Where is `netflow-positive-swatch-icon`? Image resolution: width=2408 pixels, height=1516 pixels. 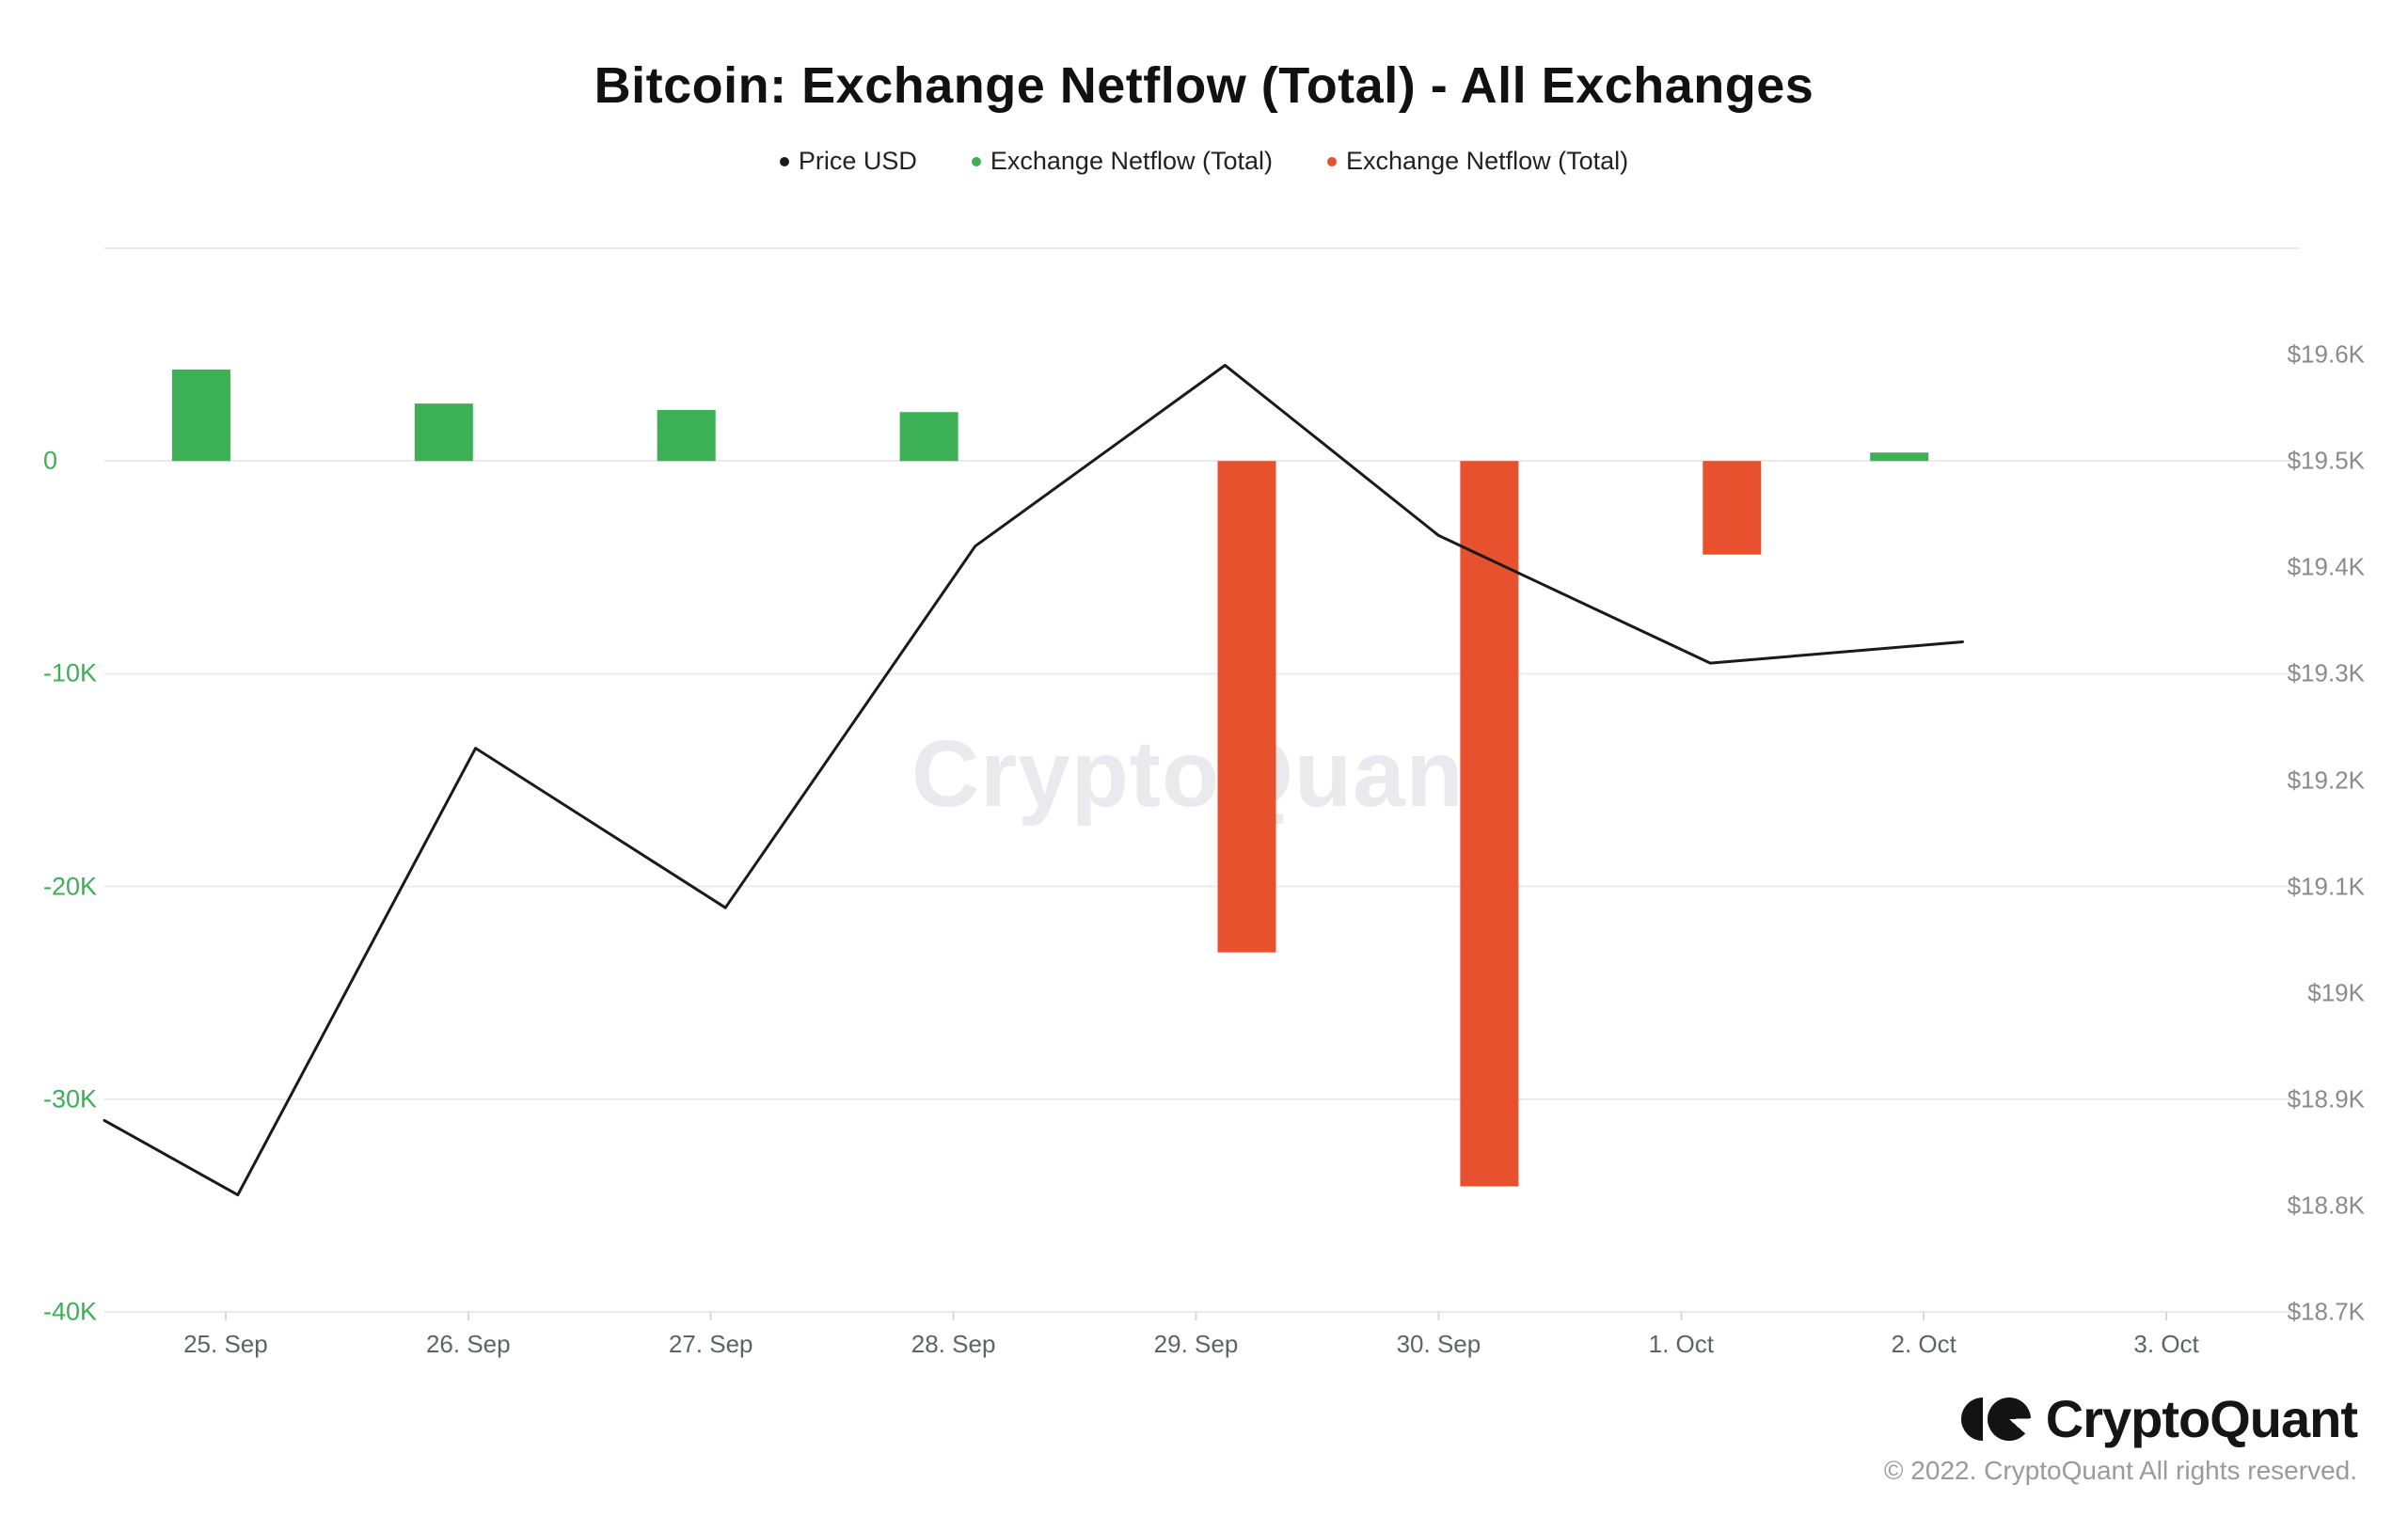 netflow-positive-swatch-icon is located at coordinates (976, 161).